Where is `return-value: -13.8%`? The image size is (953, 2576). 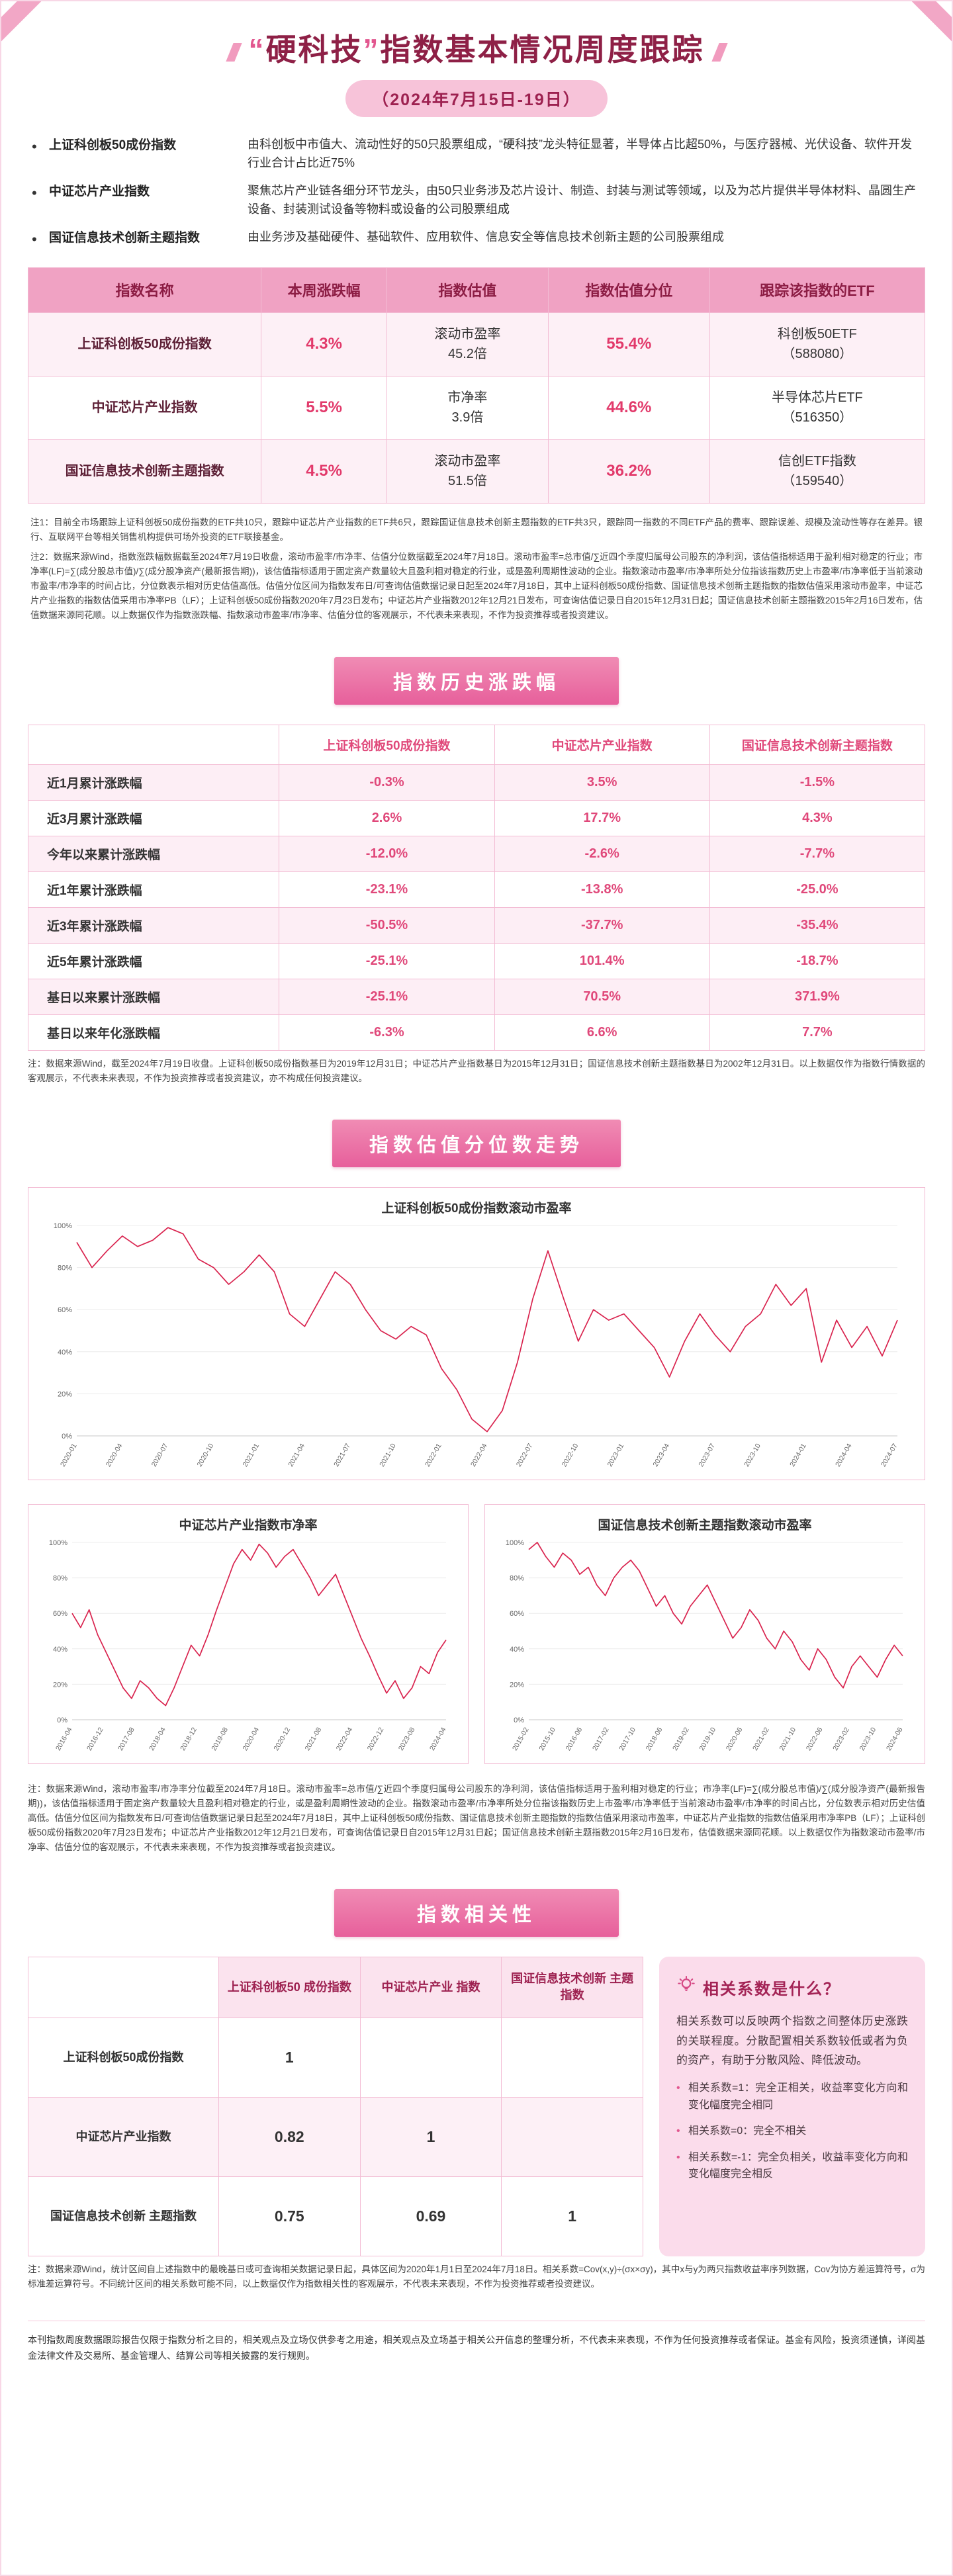 return-value: -13.8% is located at coordinates (602, 889).